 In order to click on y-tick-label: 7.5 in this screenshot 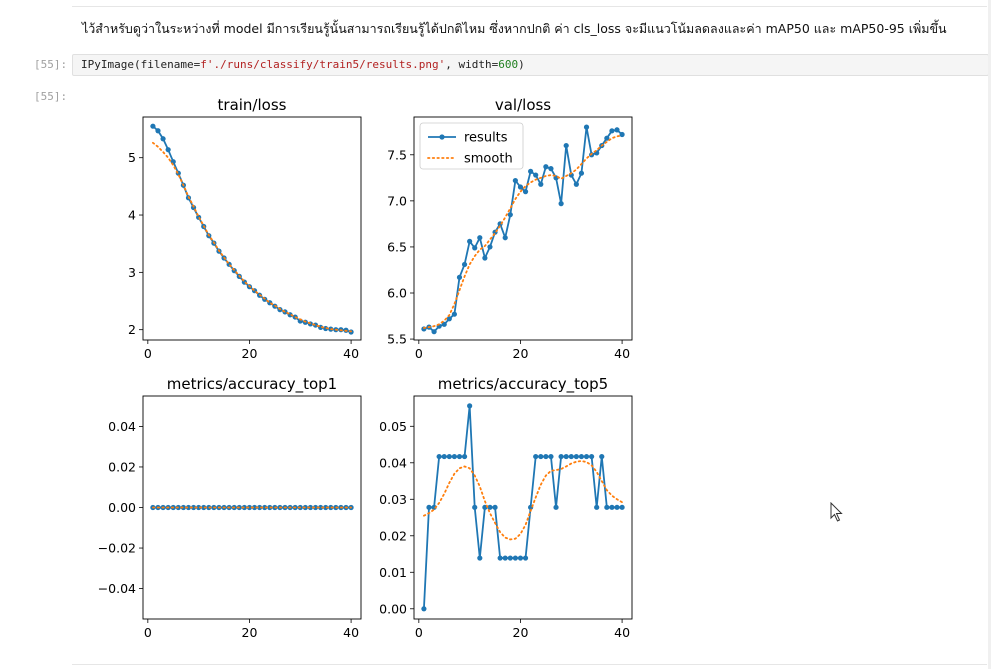, I will do `click(397, 154)`.